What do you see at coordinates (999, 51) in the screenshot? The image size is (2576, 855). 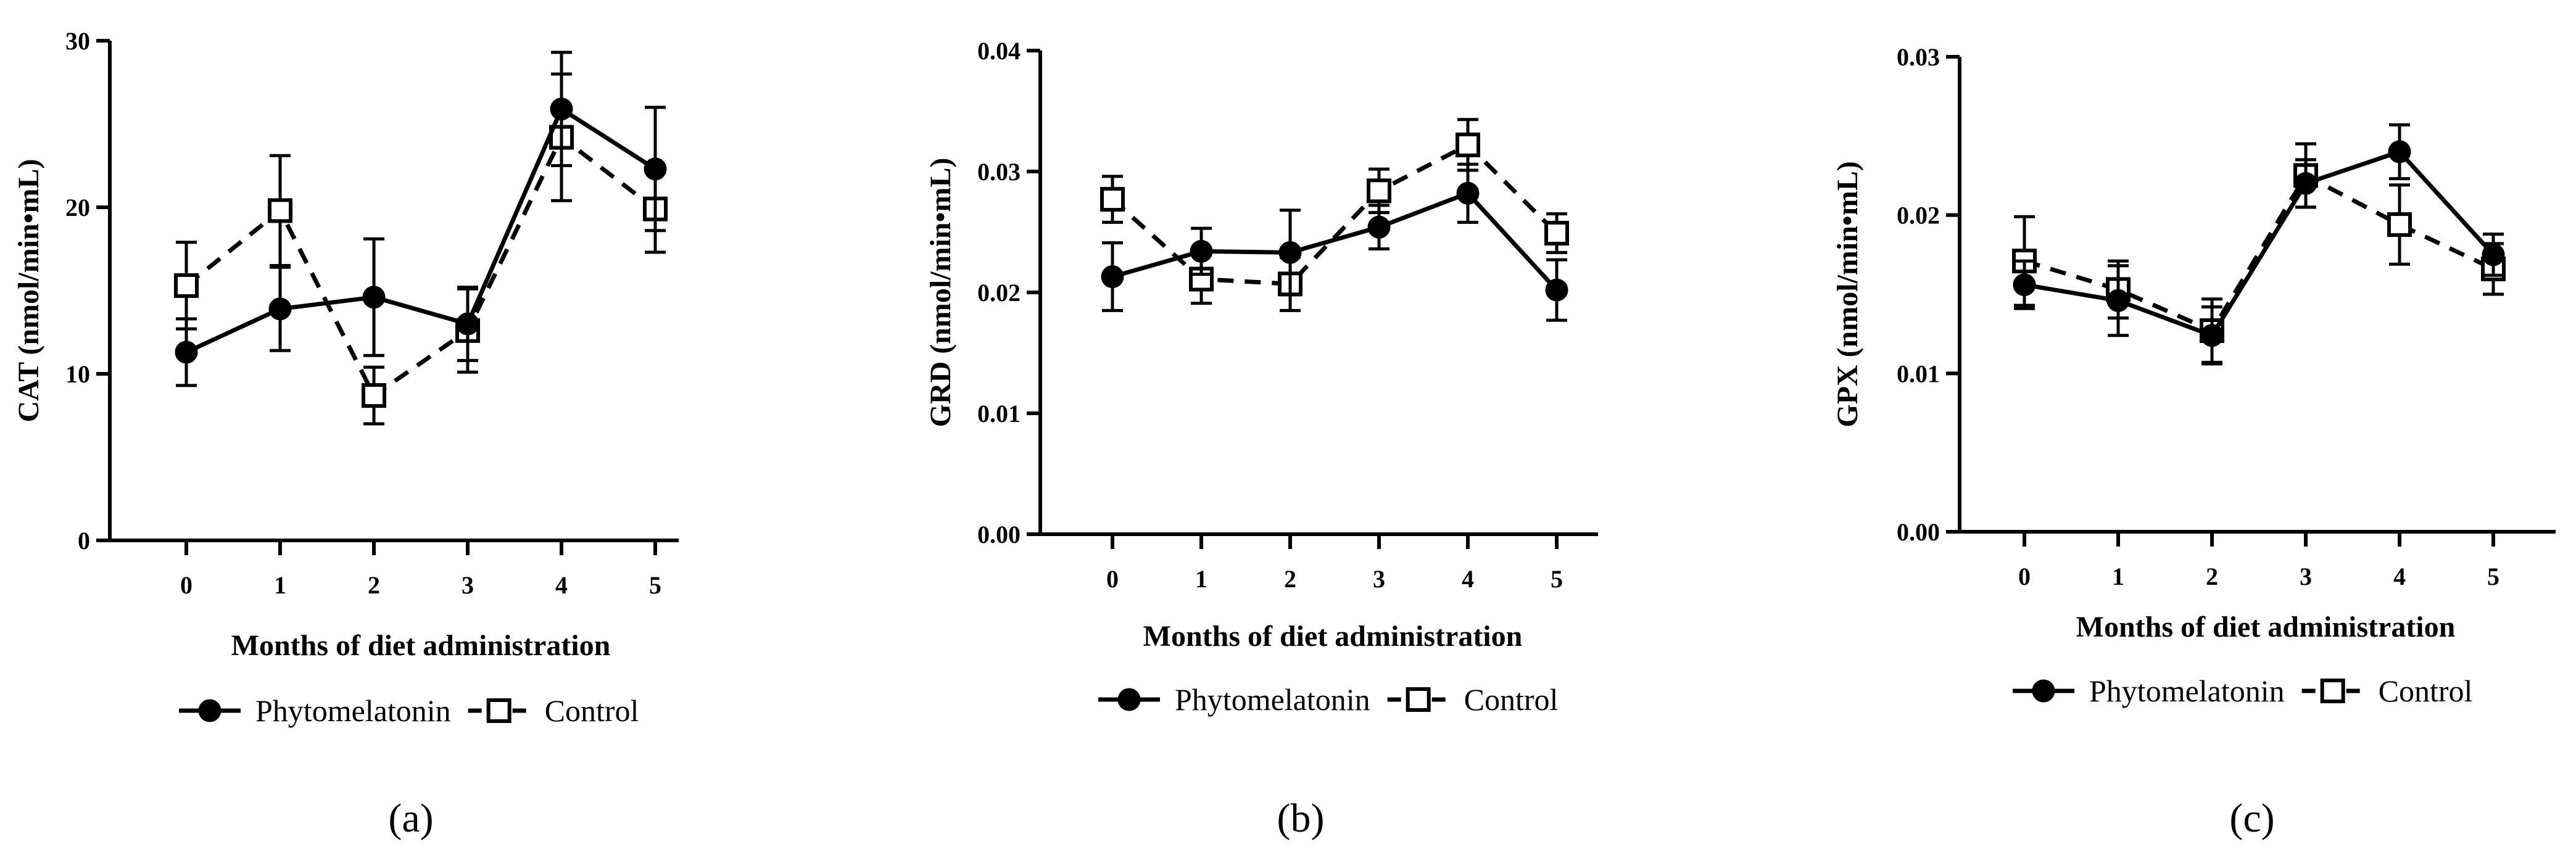 I see `y-tick-label: 0.04` at bounding box center [999, 51].